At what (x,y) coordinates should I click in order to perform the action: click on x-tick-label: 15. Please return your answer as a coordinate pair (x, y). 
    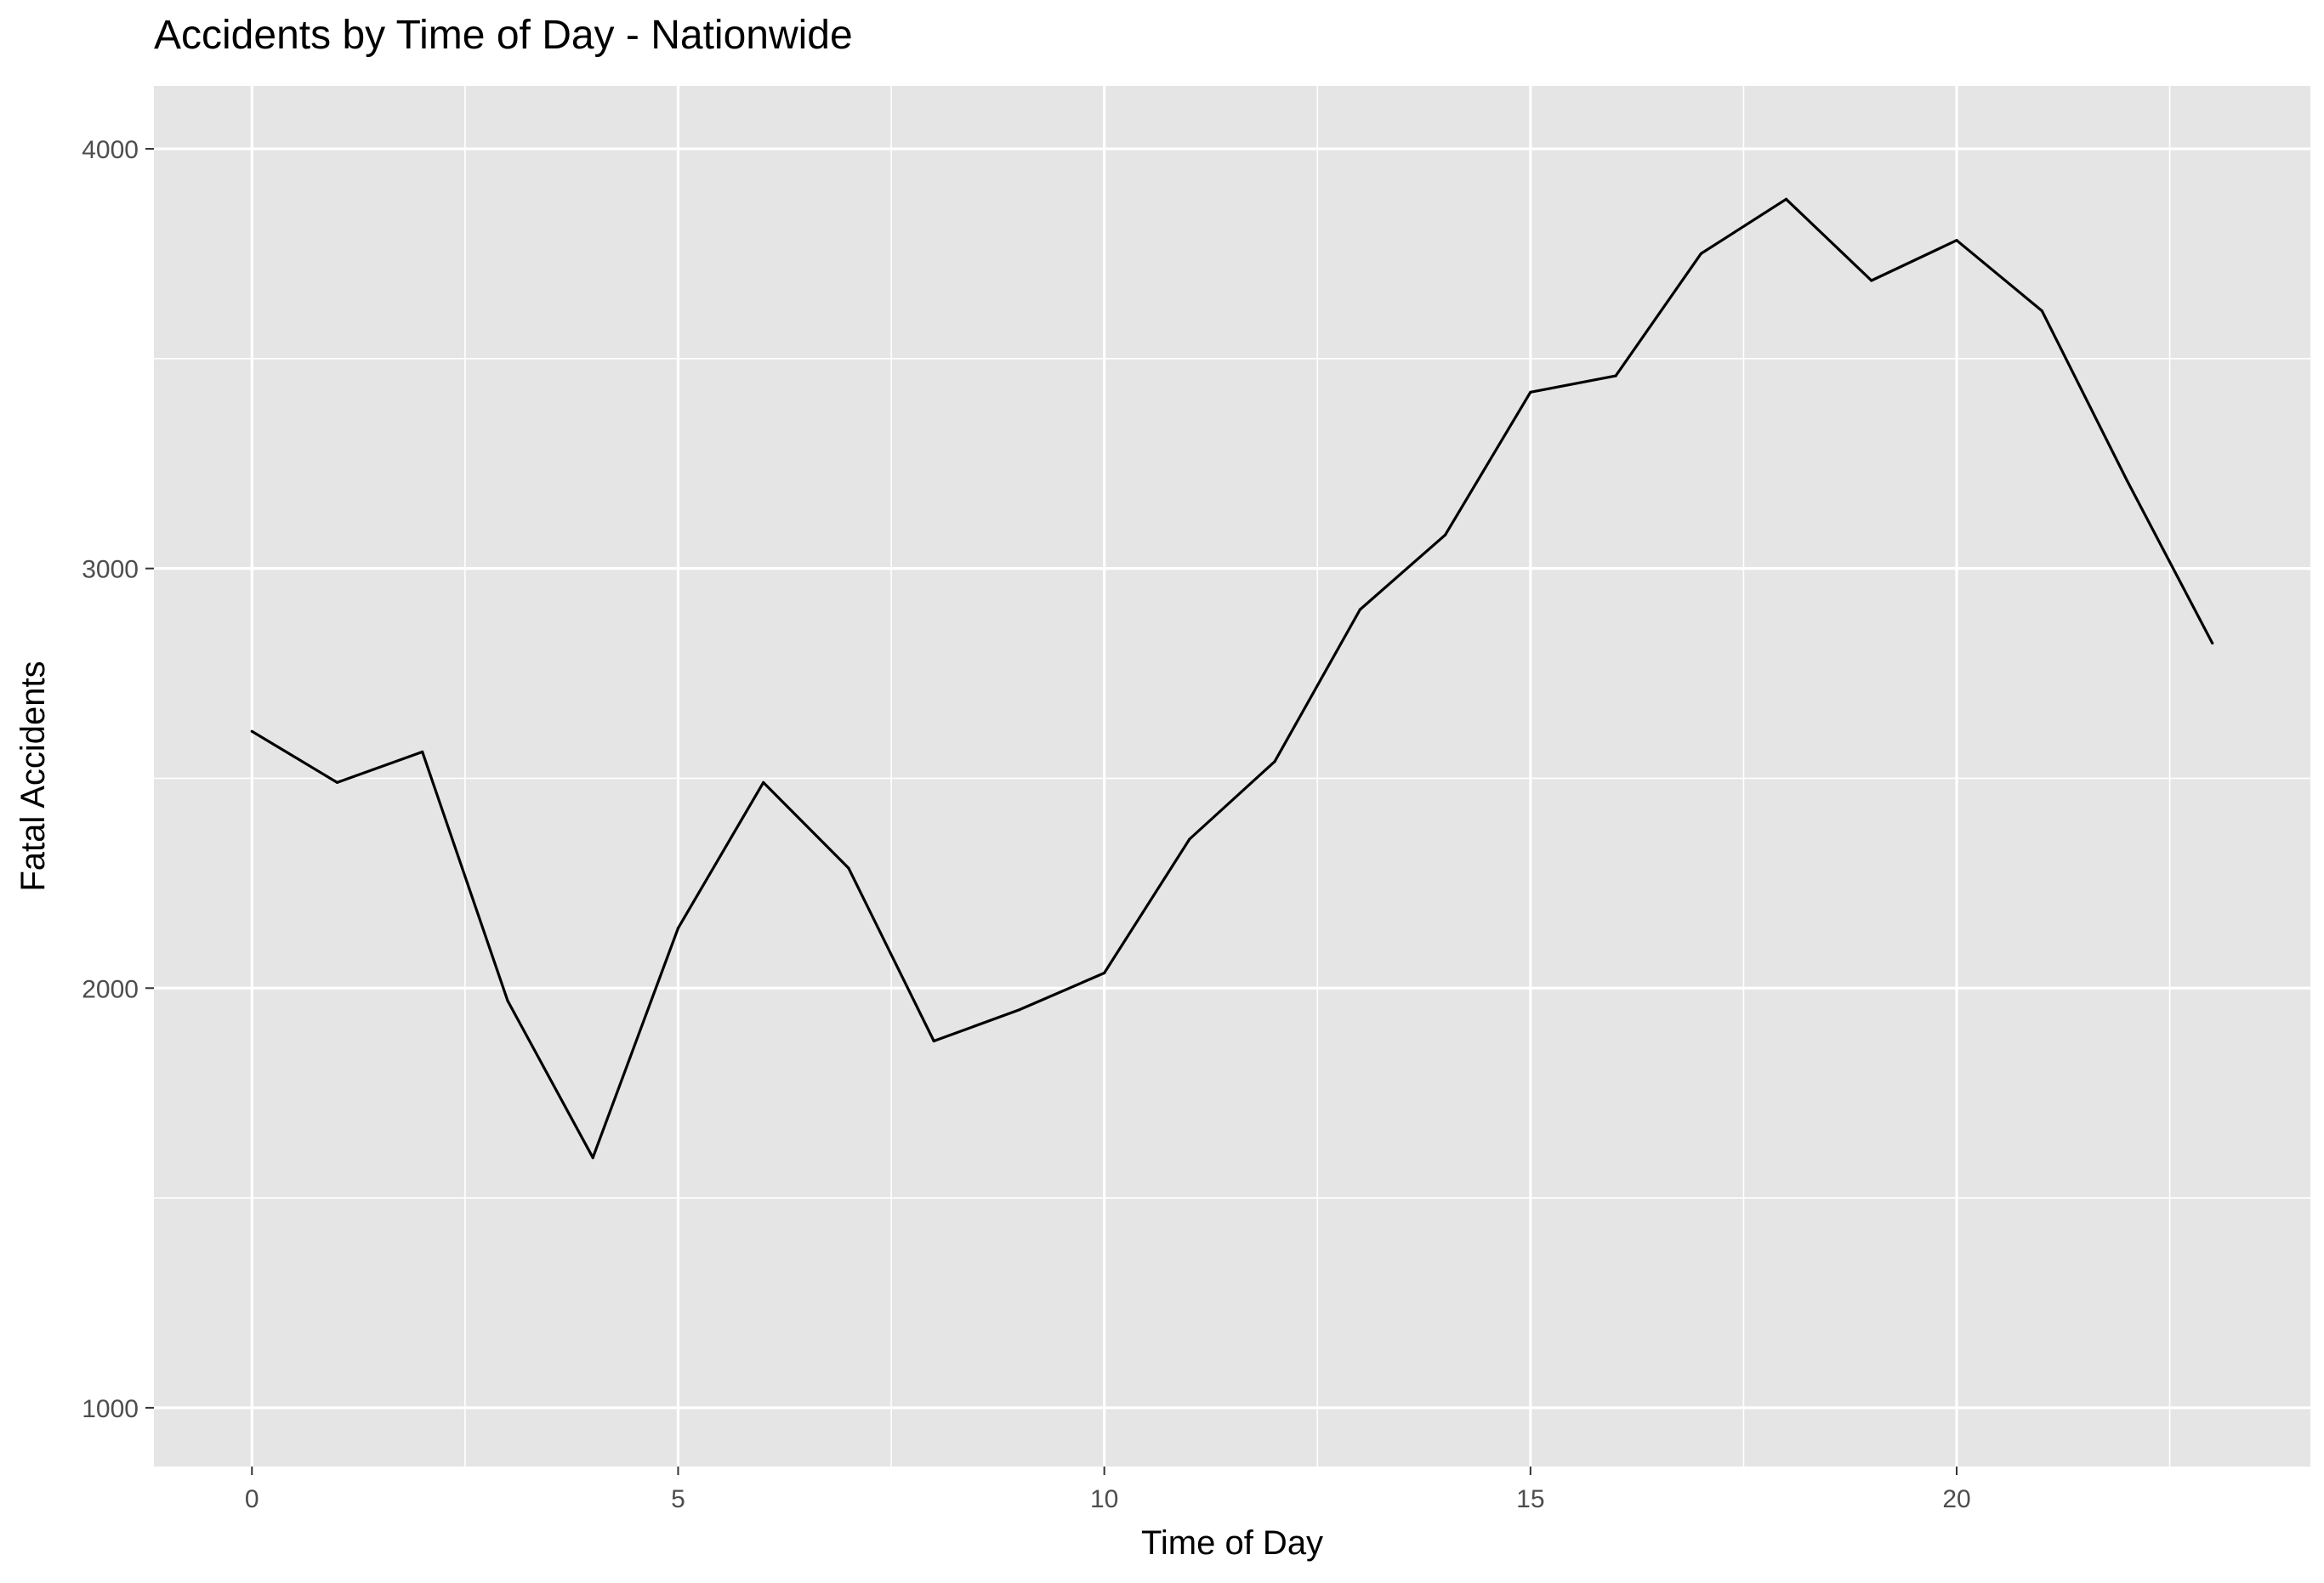
    Looking at the image, I should click on (1530, 1499).